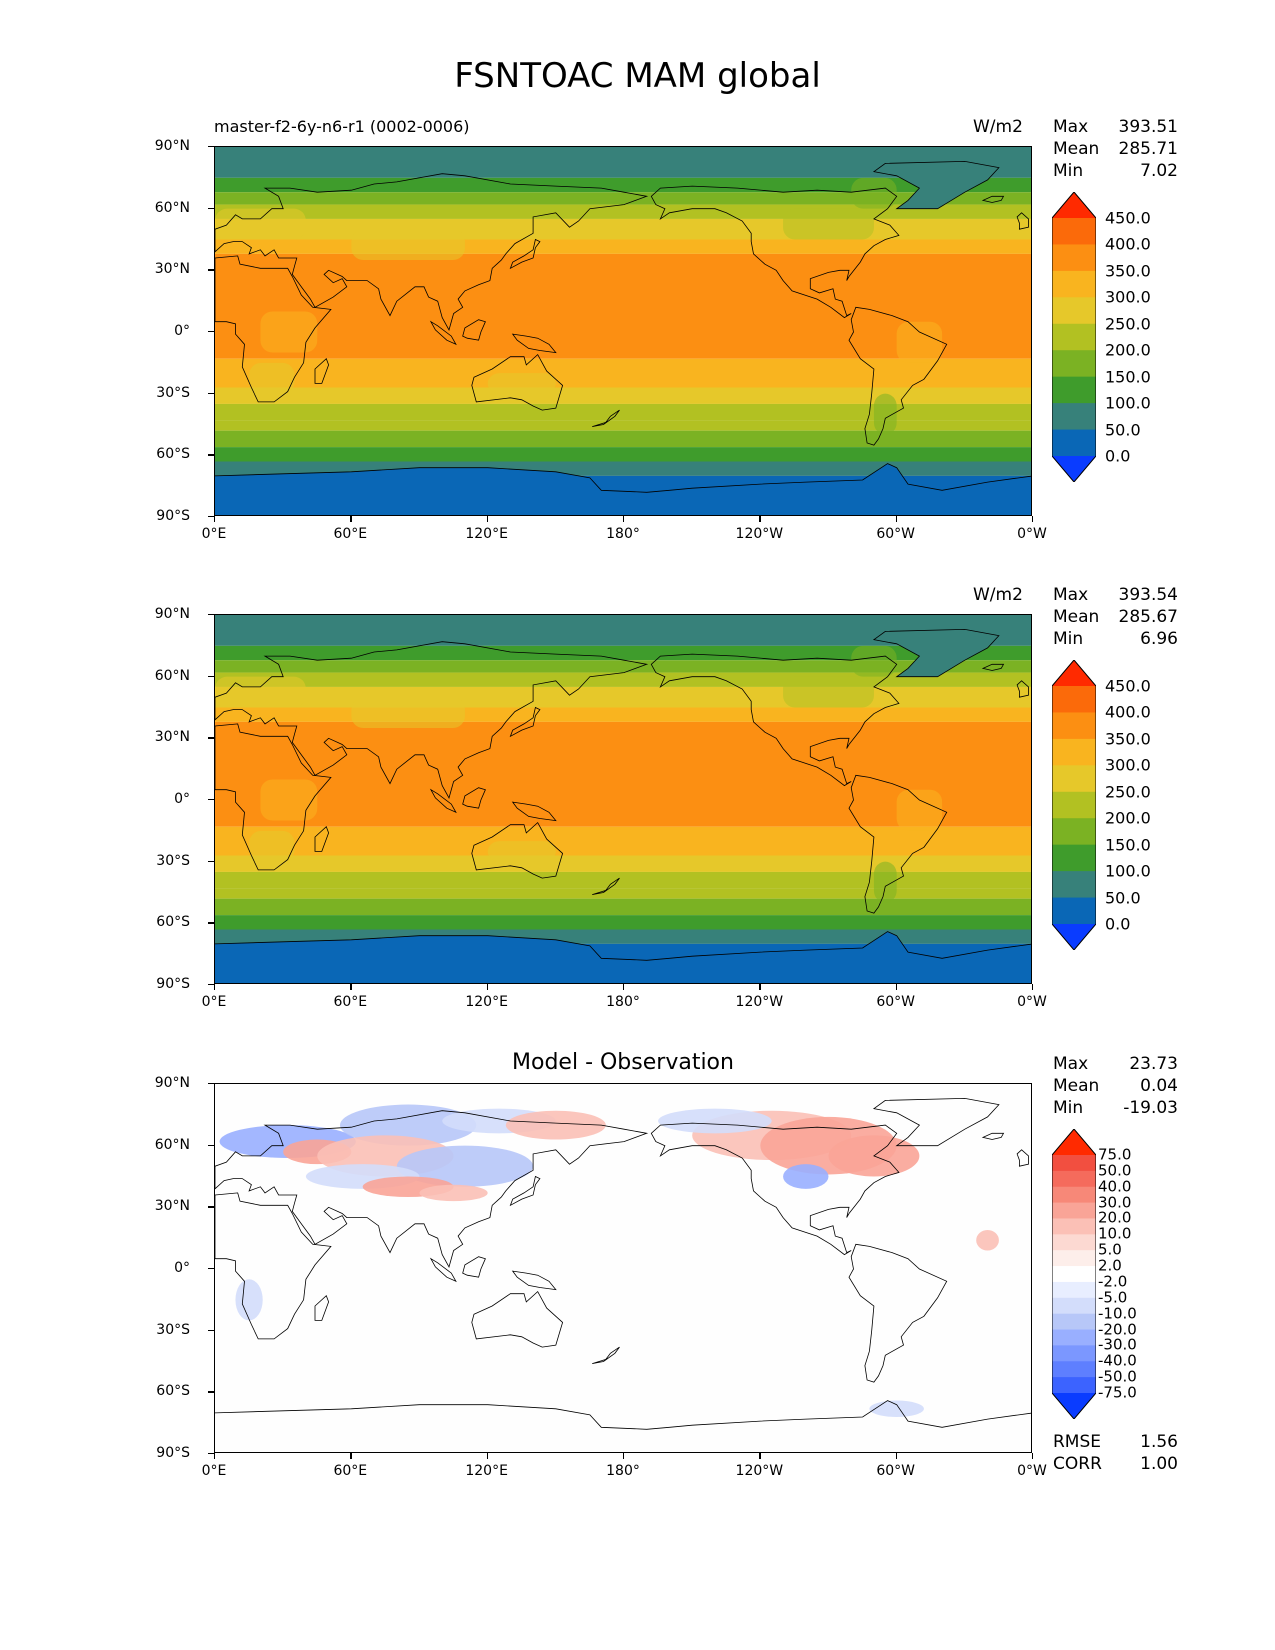 This screenshot has height=1650, width=1275. I want to click on lat-tick-label: 90°N, so click(172, 614).